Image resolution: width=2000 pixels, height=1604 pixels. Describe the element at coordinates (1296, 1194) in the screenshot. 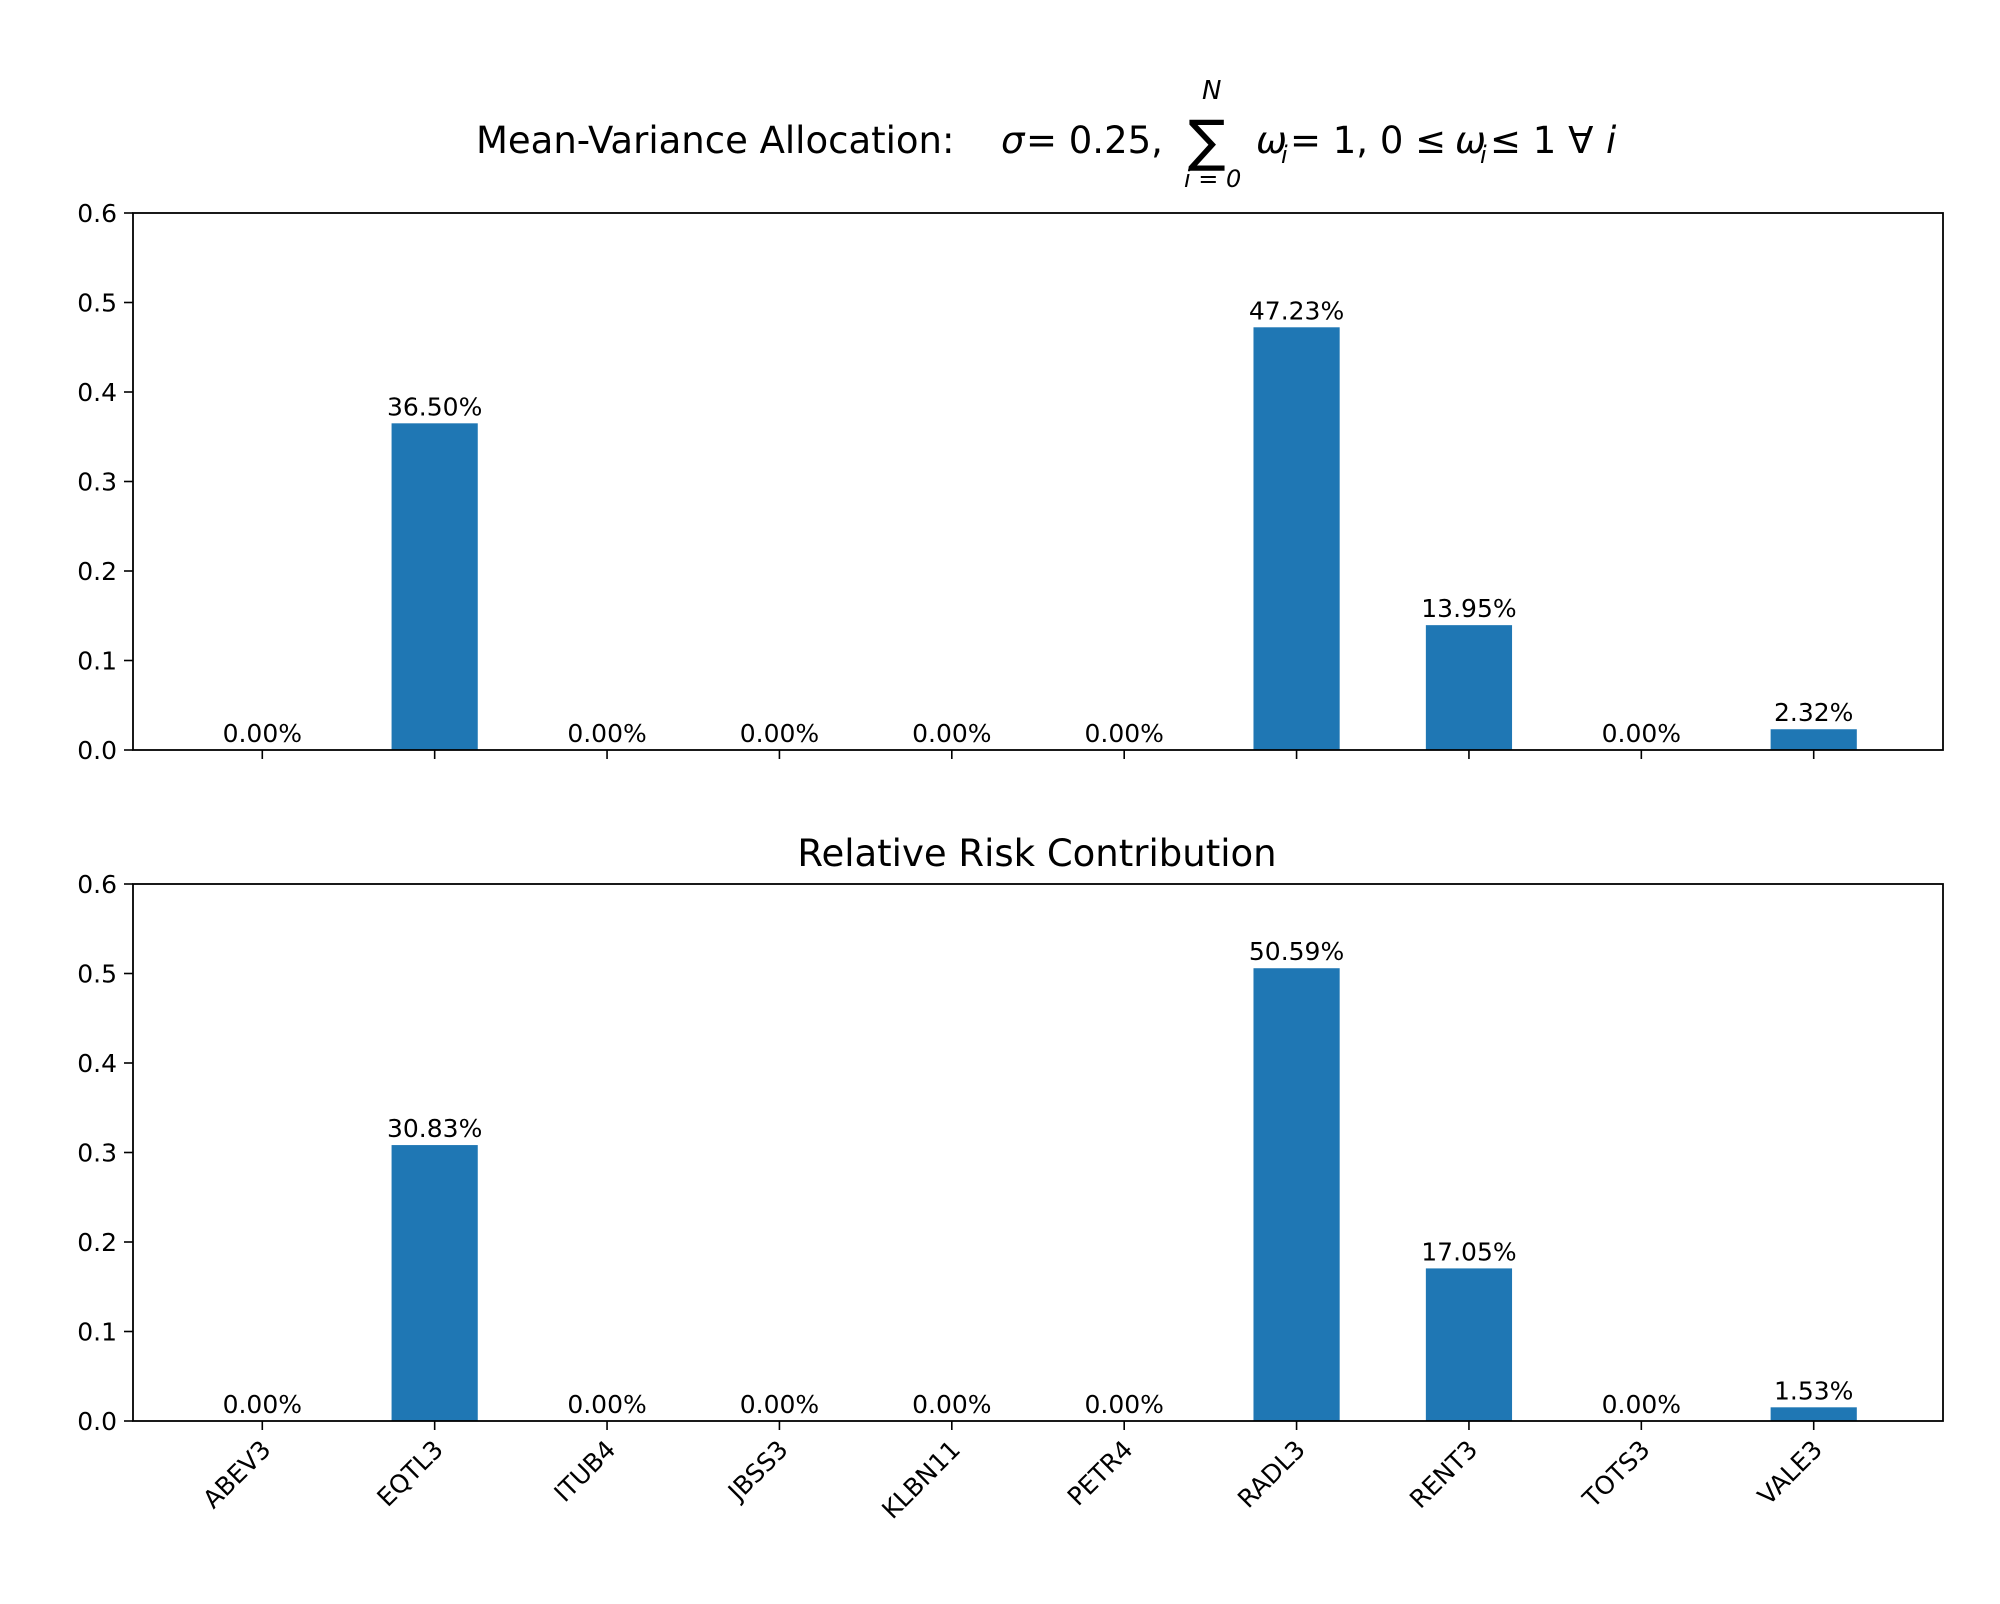

I see `risk-bar-radl3` at that location.